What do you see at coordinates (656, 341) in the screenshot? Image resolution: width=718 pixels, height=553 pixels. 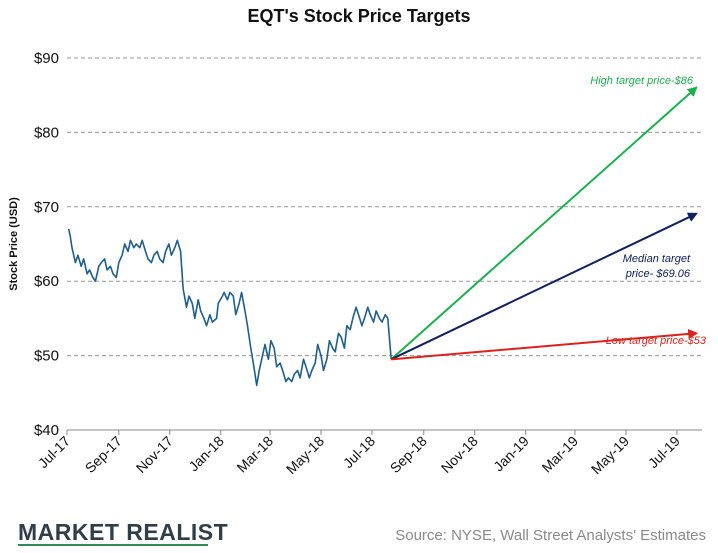 I see `target-label-low: Low target price-$53` at bounding box center [656, 341].